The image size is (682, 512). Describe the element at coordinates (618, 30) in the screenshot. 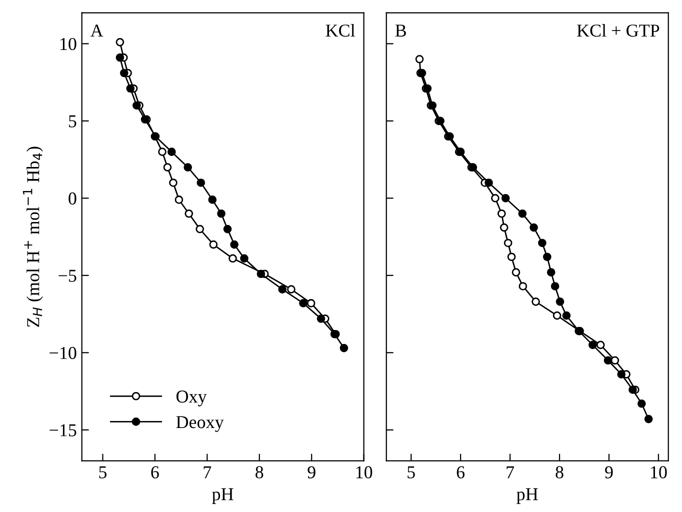

I see `annotation: KCl + GTP` at that location.